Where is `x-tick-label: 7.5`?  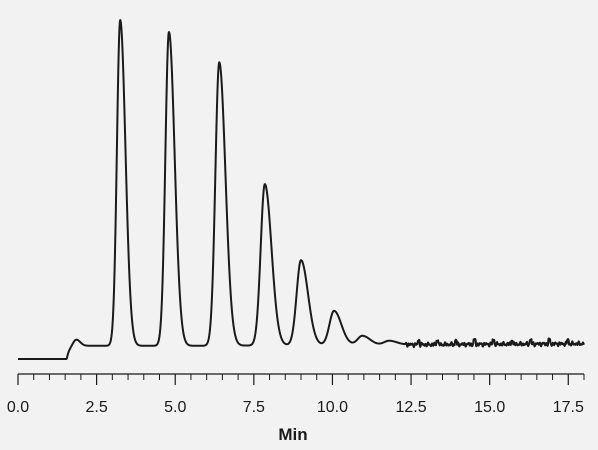 x-tick-label: 7.5 is located at coordinates (254, 407).